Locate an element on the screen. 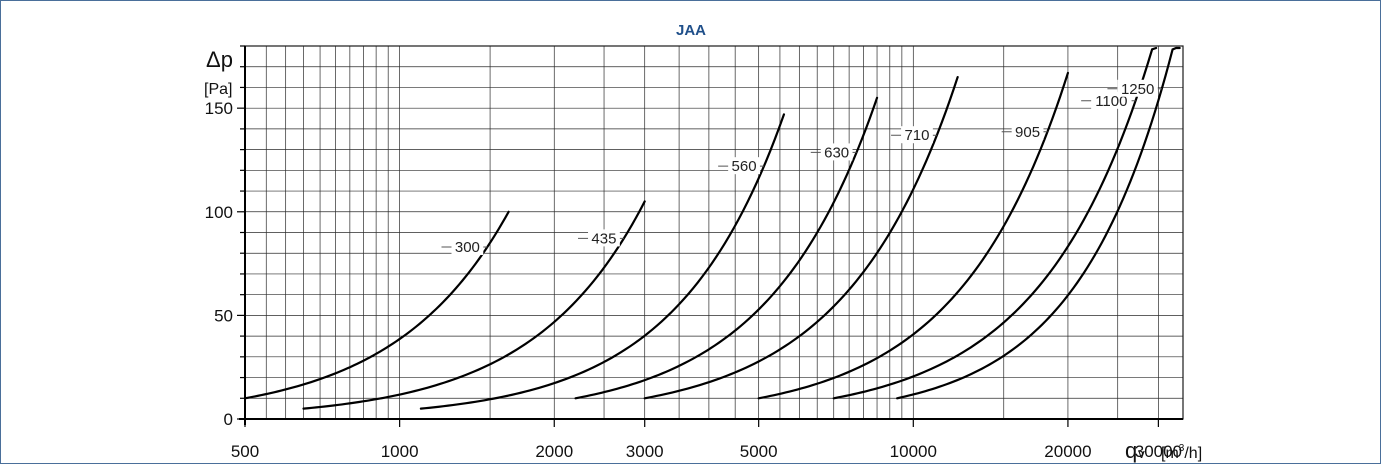  x-axis-label-sub: v is located at coordinates (1141, 453).